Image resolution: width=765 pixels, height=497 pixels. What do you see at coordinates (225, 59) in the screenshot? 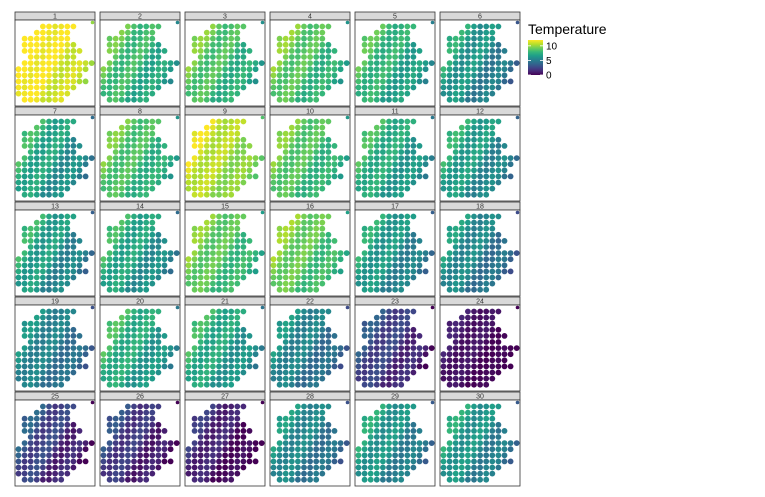
I see `facet-panel: 3` at bounding box center [225, 59].